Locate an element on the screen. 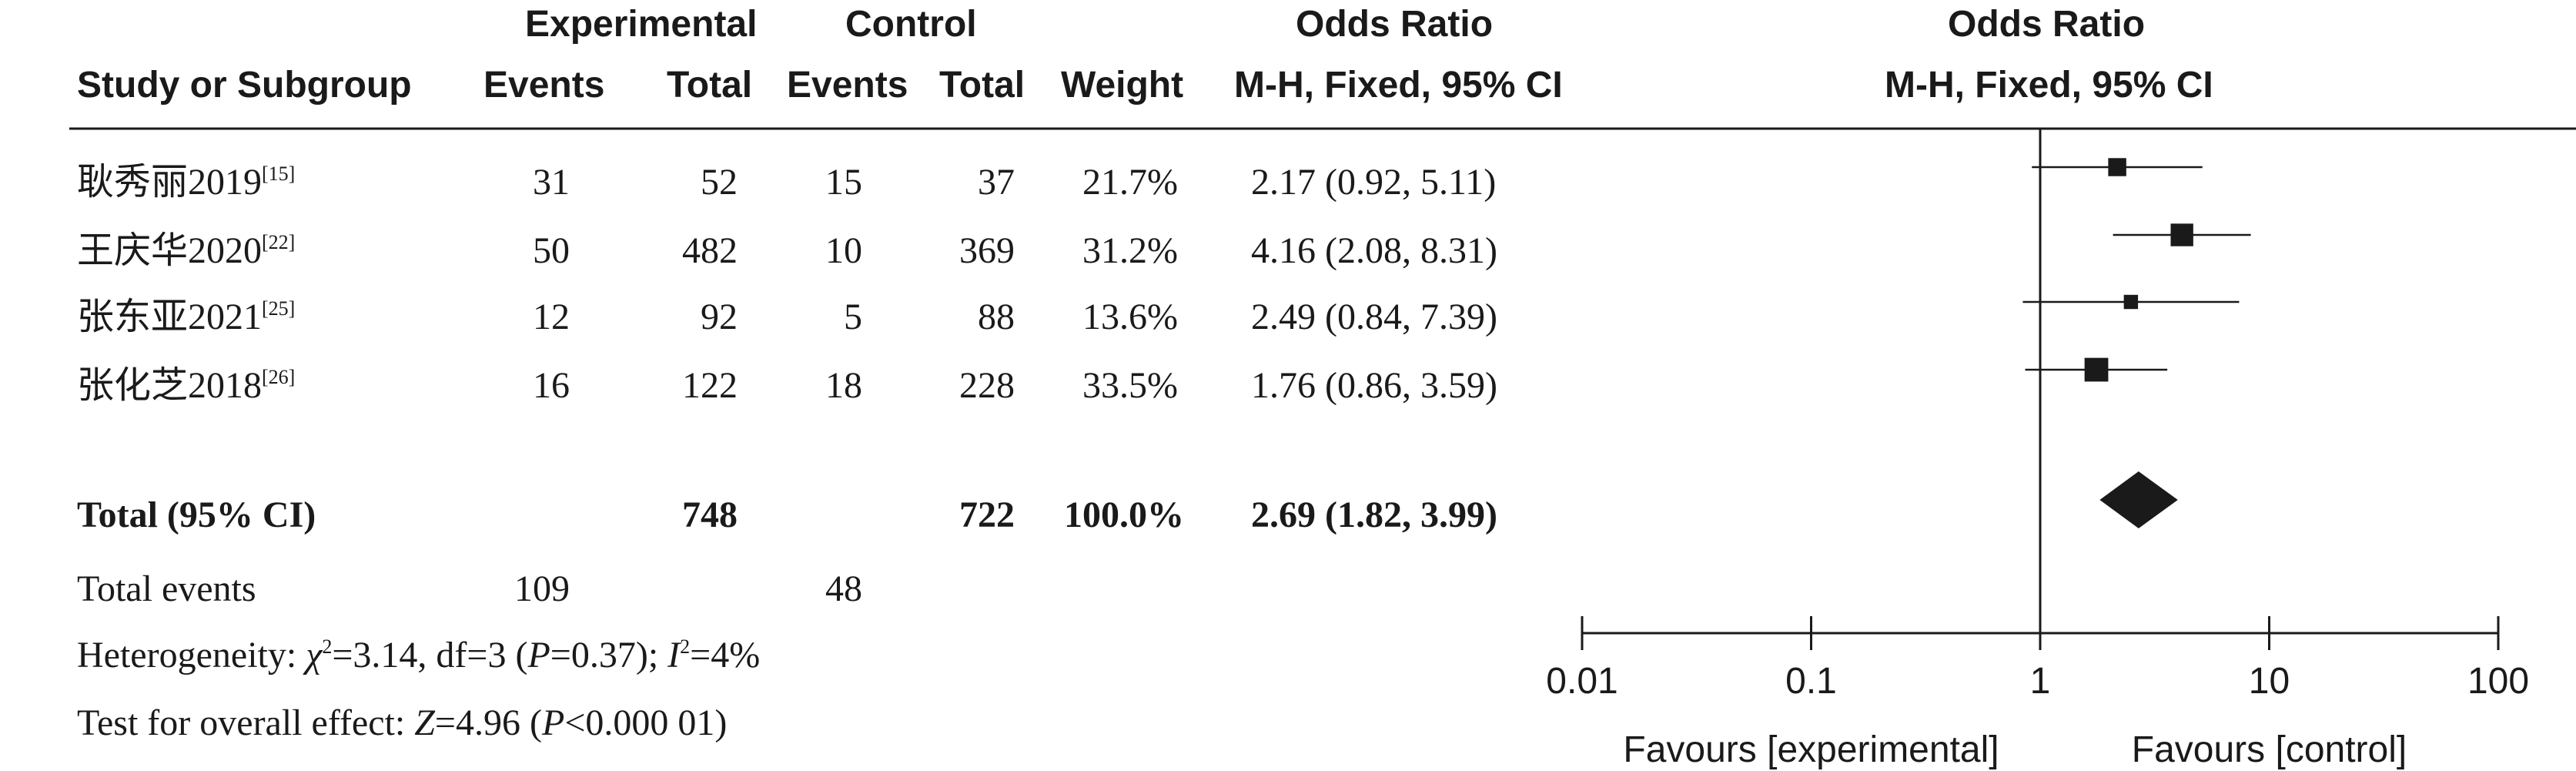 The image size is (2576, 771). tick-label: 10 is located at coordinates (2270, 682).